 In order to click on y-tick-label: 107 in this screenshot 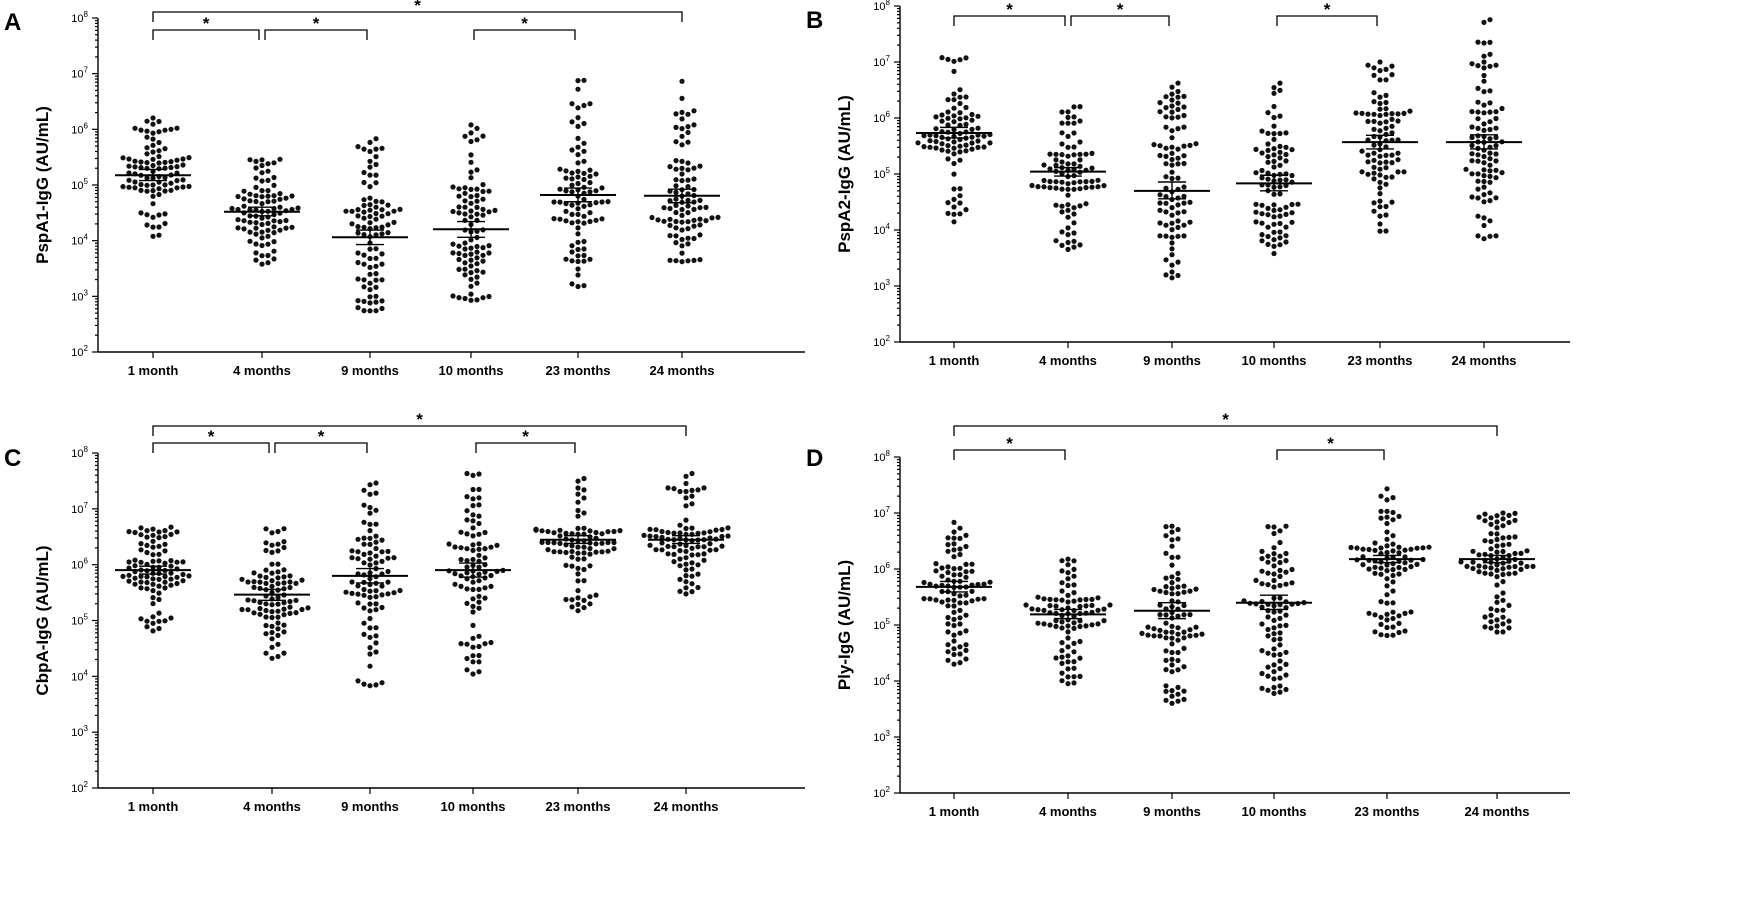, I will do `click(79, 73)`.